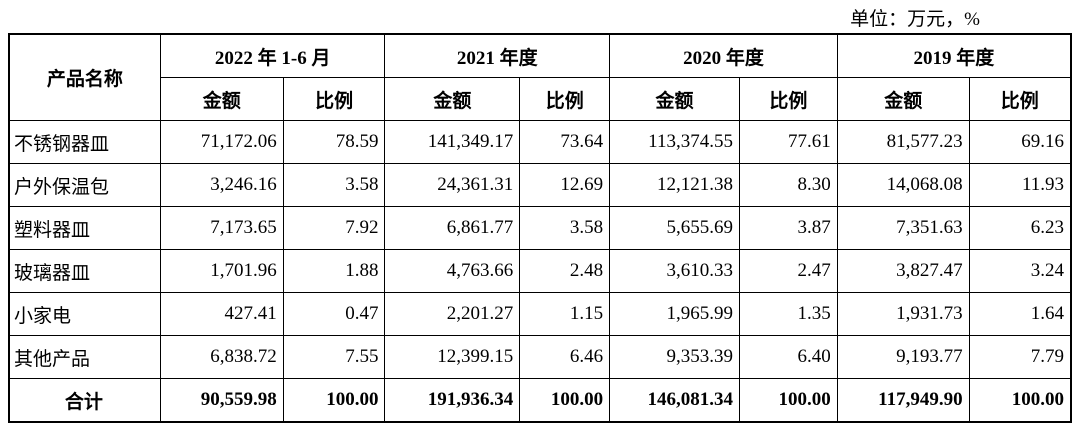 The height and width of the screenshot is (428, 1080). What do you see at coordinates (84, 357) in the screenshot?
I see `product-name: 其他产品` at bounding box center [84, 357].